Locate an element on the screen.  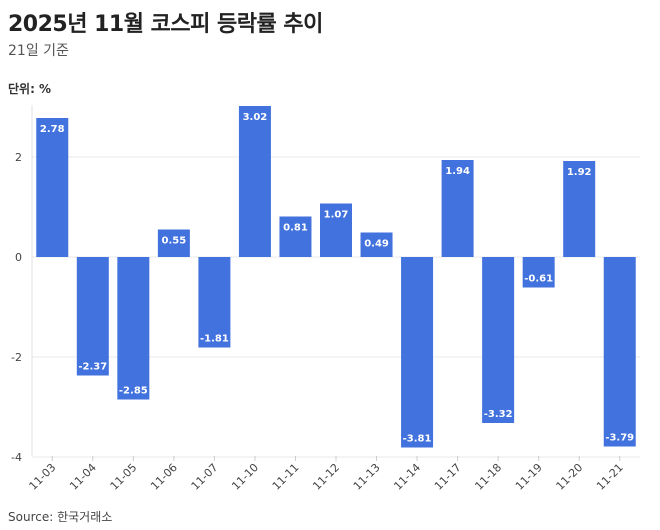
data-label: -2.37 is located at coordinates (92, 367).